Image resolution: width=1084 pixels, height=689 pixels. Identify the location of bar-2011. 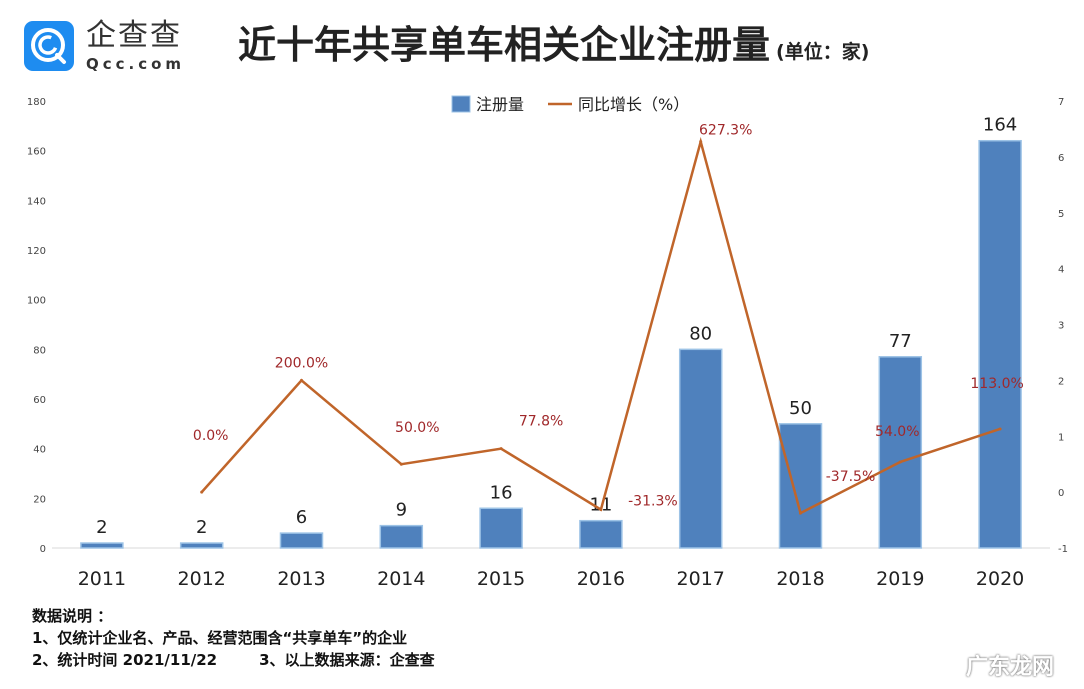
(102, 545).